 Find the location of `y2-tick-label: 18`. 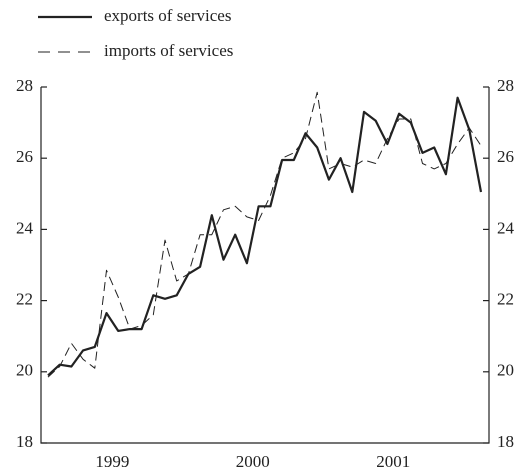

y2-tick-label: 18 is located at coordinates (505, 441).